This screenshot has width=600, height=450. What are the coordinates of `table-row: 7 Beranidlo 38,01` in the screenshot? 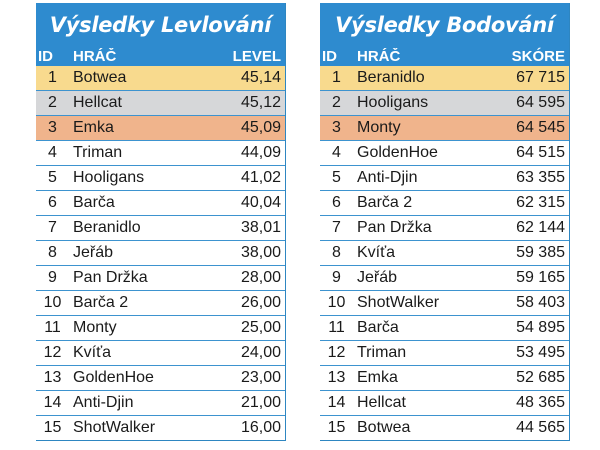 It's located at (160, 228).